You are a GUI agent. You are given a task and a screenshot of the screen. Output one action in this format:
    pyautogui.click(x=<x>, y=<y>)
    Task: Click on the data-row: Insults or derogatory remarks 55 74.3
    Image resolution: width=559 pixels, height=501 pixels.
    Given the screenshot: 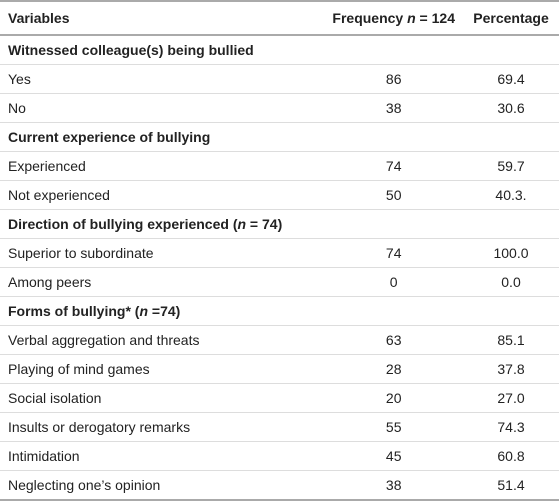 What is the action you would take?
    pyautogui.click(x=279, y=427)
    